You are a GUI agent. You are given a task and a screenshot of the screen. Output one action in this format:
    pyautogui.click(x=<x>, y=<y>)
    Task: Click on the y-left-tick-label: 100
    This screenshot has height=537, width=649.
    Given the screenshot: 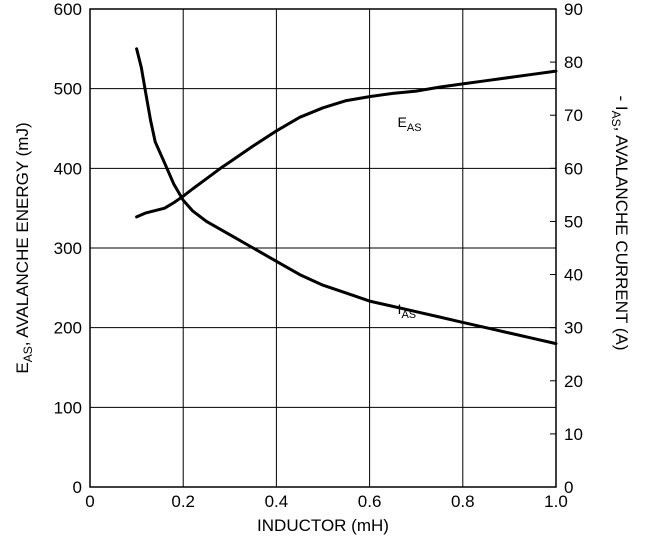 What is the action you would take?
    pyautogui.click(x=68, y=407)
    